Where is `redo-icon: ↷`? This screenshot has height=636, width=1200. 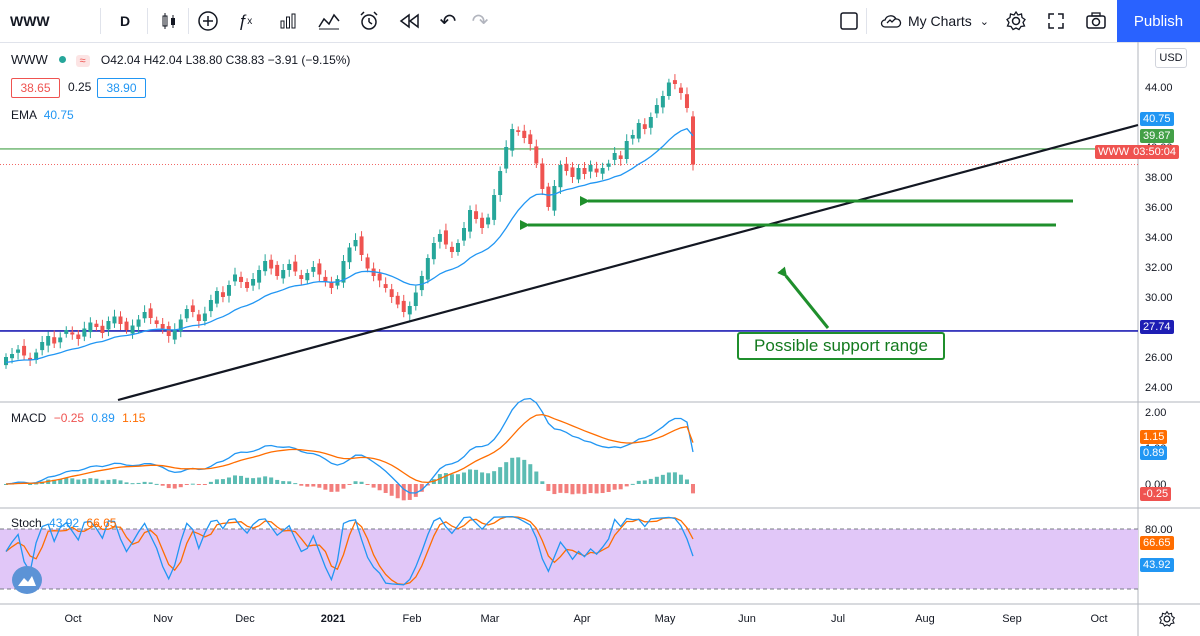 redo-icon: ↷ is located at coordinates (480, 21).